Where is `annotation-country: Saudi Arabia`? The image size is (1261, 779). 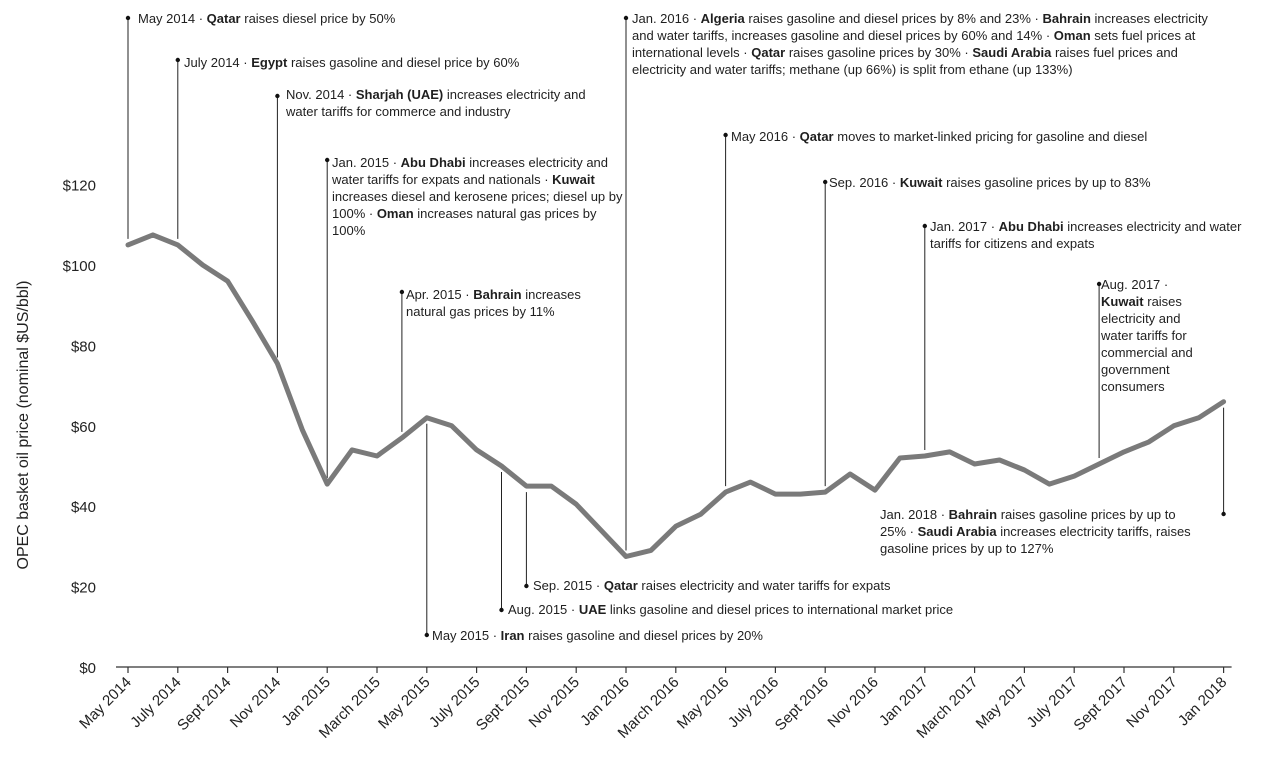 annotation-country: Saudi Arabia is located at coordinates (1012, 52).